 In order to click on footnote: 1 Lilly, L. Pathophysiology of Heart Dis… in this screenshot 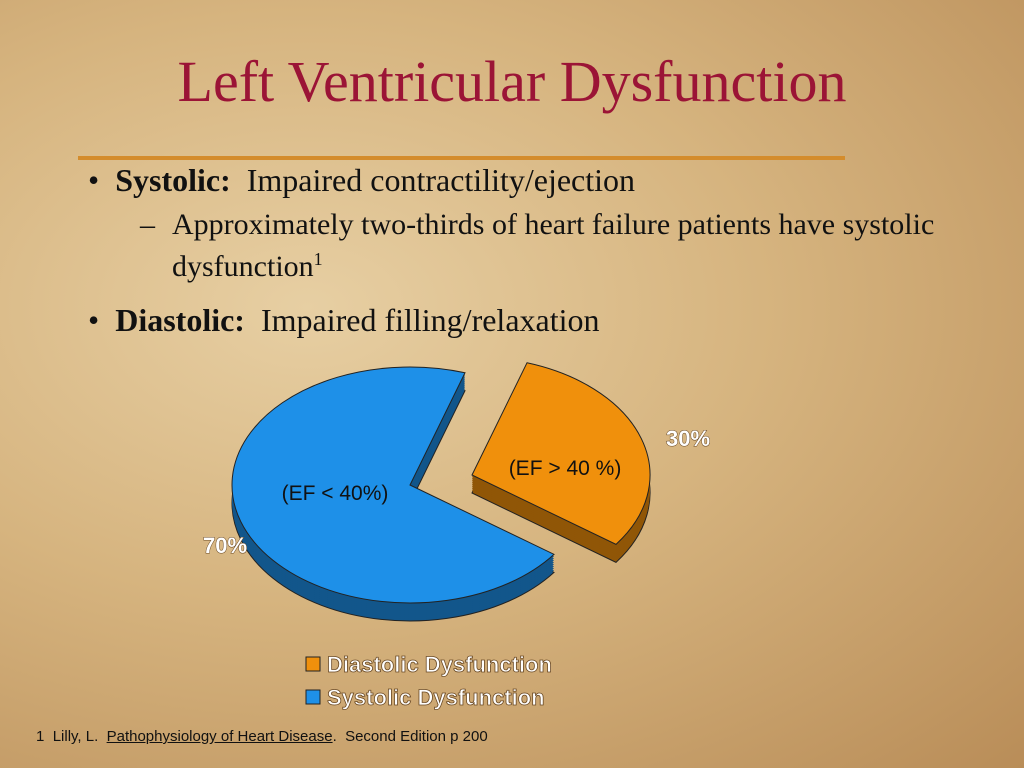, I will do `click(262, 736)`.